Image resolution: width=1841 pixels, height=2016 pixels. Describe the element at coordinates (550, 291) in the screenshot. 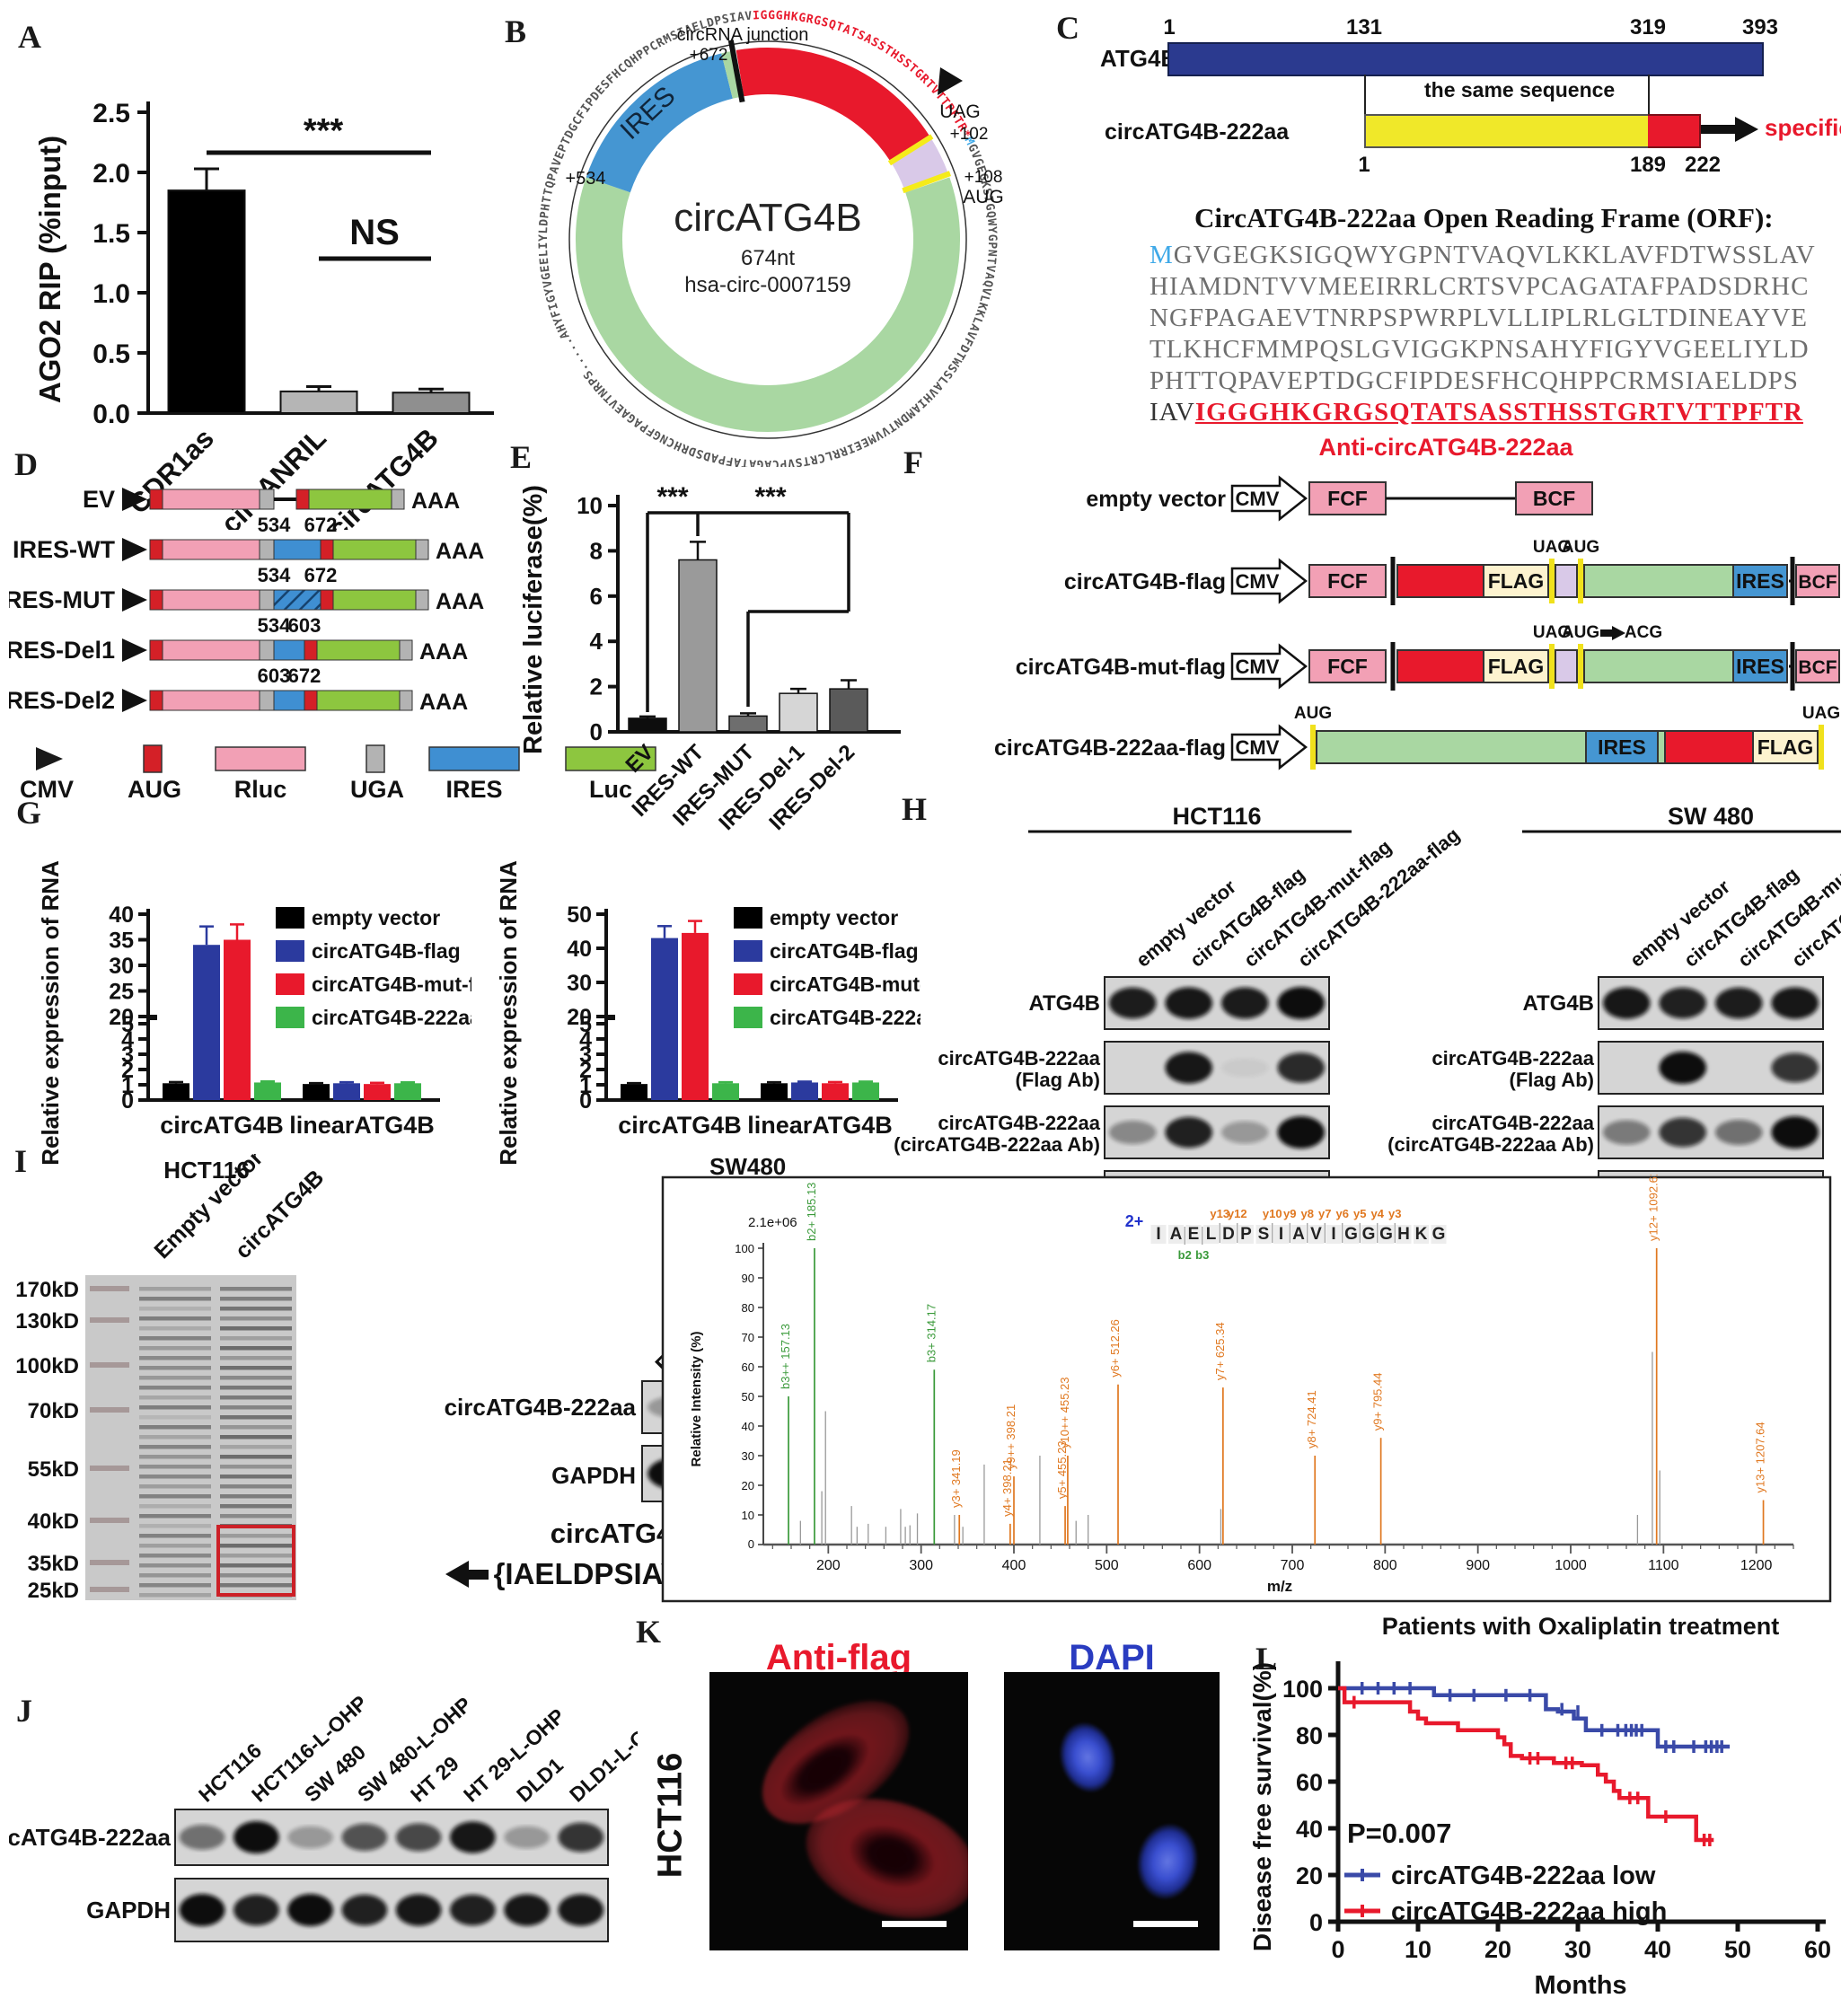

I see `text-label: Y` at that location.